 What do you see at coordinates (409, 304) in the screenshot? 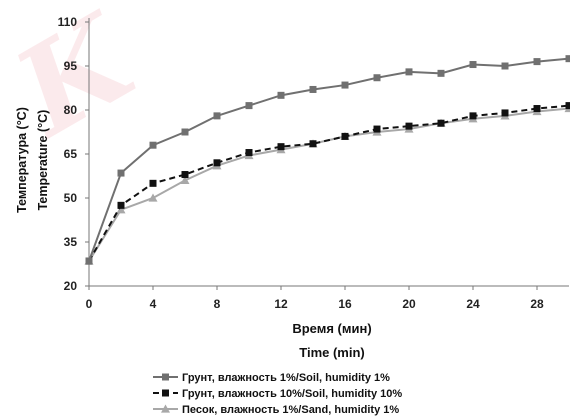
I see `x-tick-label: 20` at bounding box center [409, 304].